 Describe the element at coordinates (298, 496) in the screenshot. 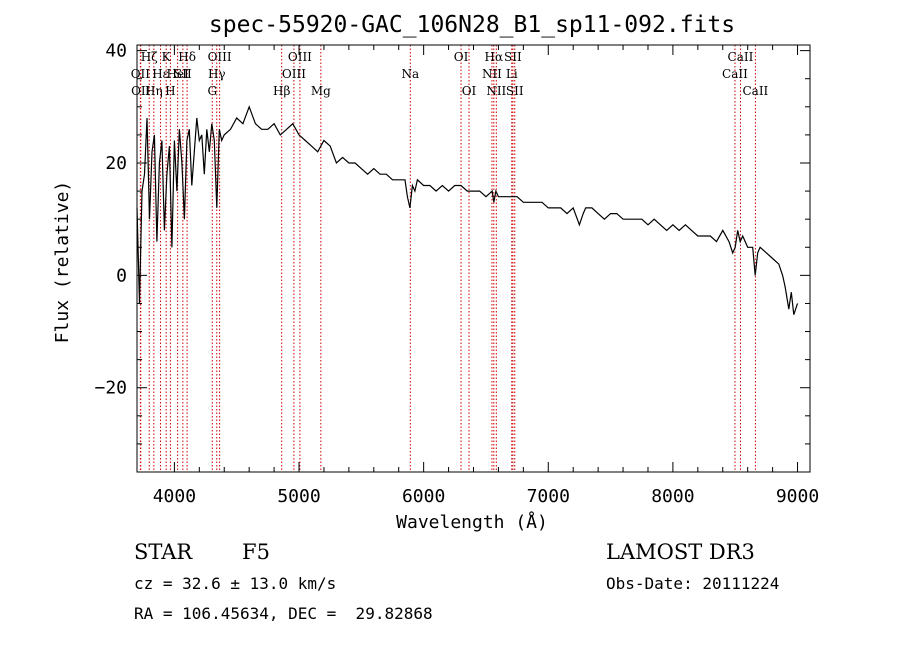

I see `x-tick-label: 5000` at that location.